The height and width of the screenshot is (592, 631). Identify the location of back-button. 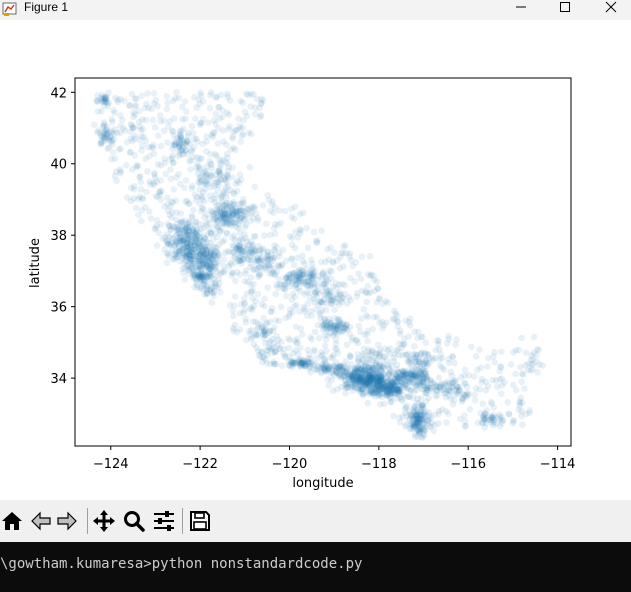
(41, 521).